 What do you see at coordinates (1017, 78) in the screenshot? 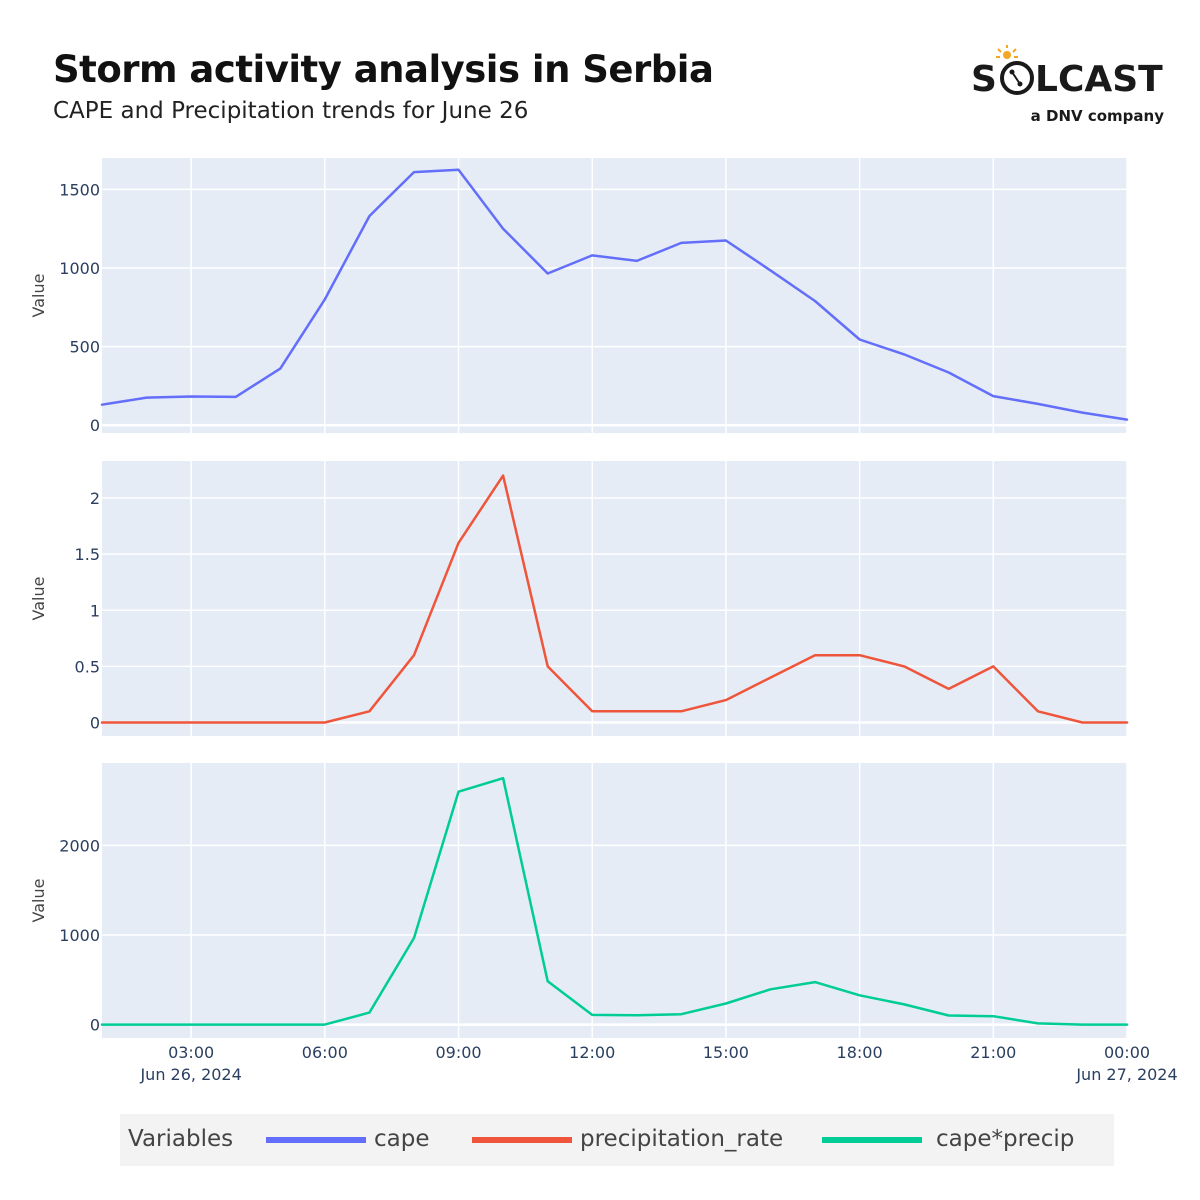
I see `o-globe-icon` at bounding box center [1017, 78].